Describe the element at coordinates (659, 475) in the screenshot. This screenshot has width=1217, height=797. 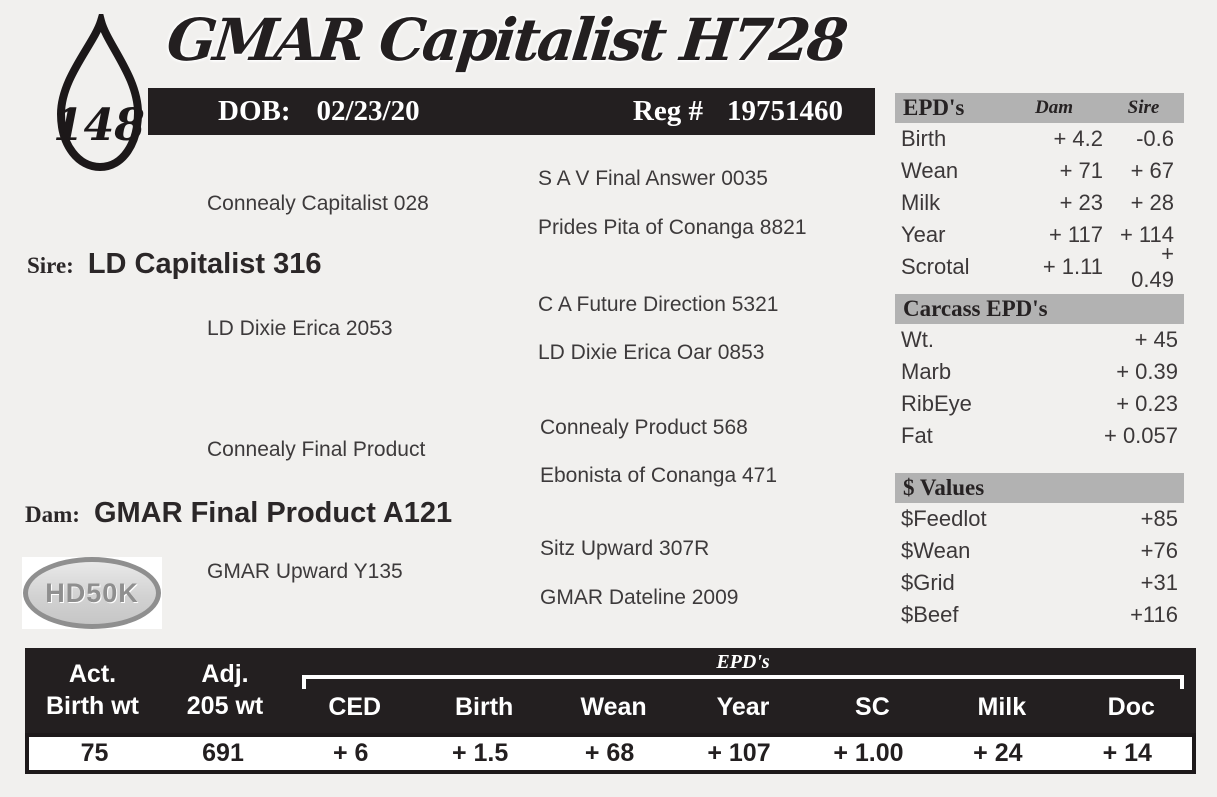
I see `dam-sire-dam: Ebonista of Conanga 471` at that location.